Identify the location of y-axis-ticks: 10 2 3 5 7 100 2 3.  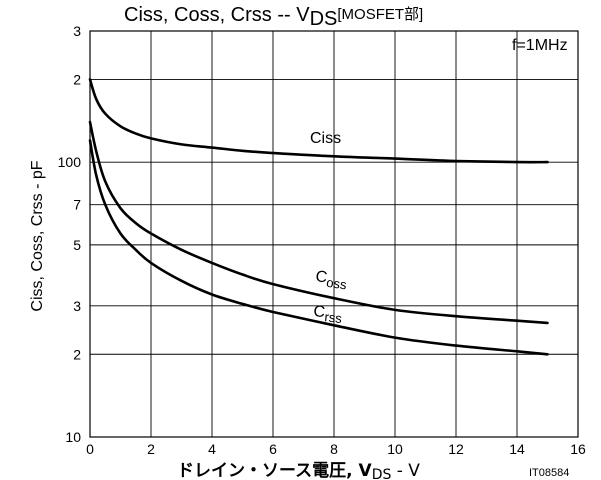
(70, 234).